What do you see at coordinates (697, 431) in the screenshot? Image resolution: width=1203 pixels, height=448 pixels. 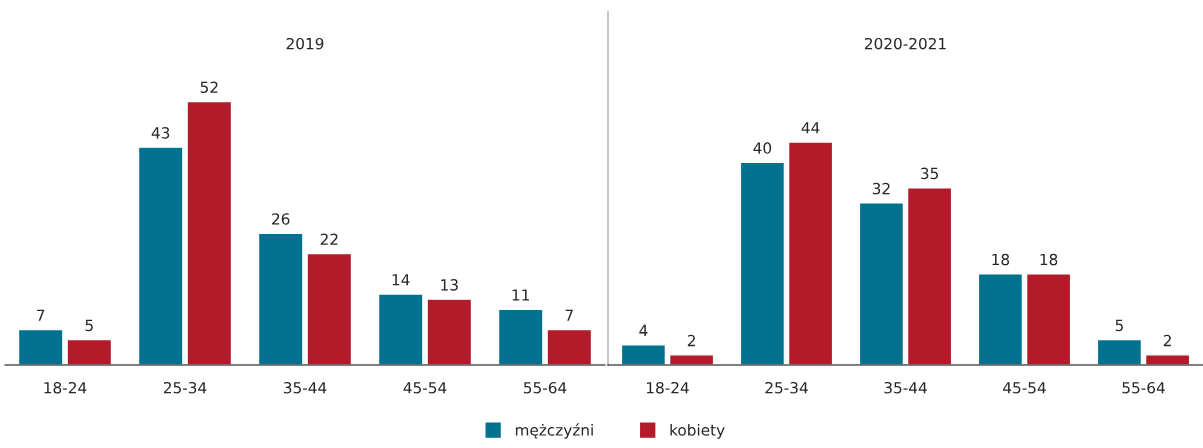 I see `legend-label: kobiety` at bounding box center [697, 431].